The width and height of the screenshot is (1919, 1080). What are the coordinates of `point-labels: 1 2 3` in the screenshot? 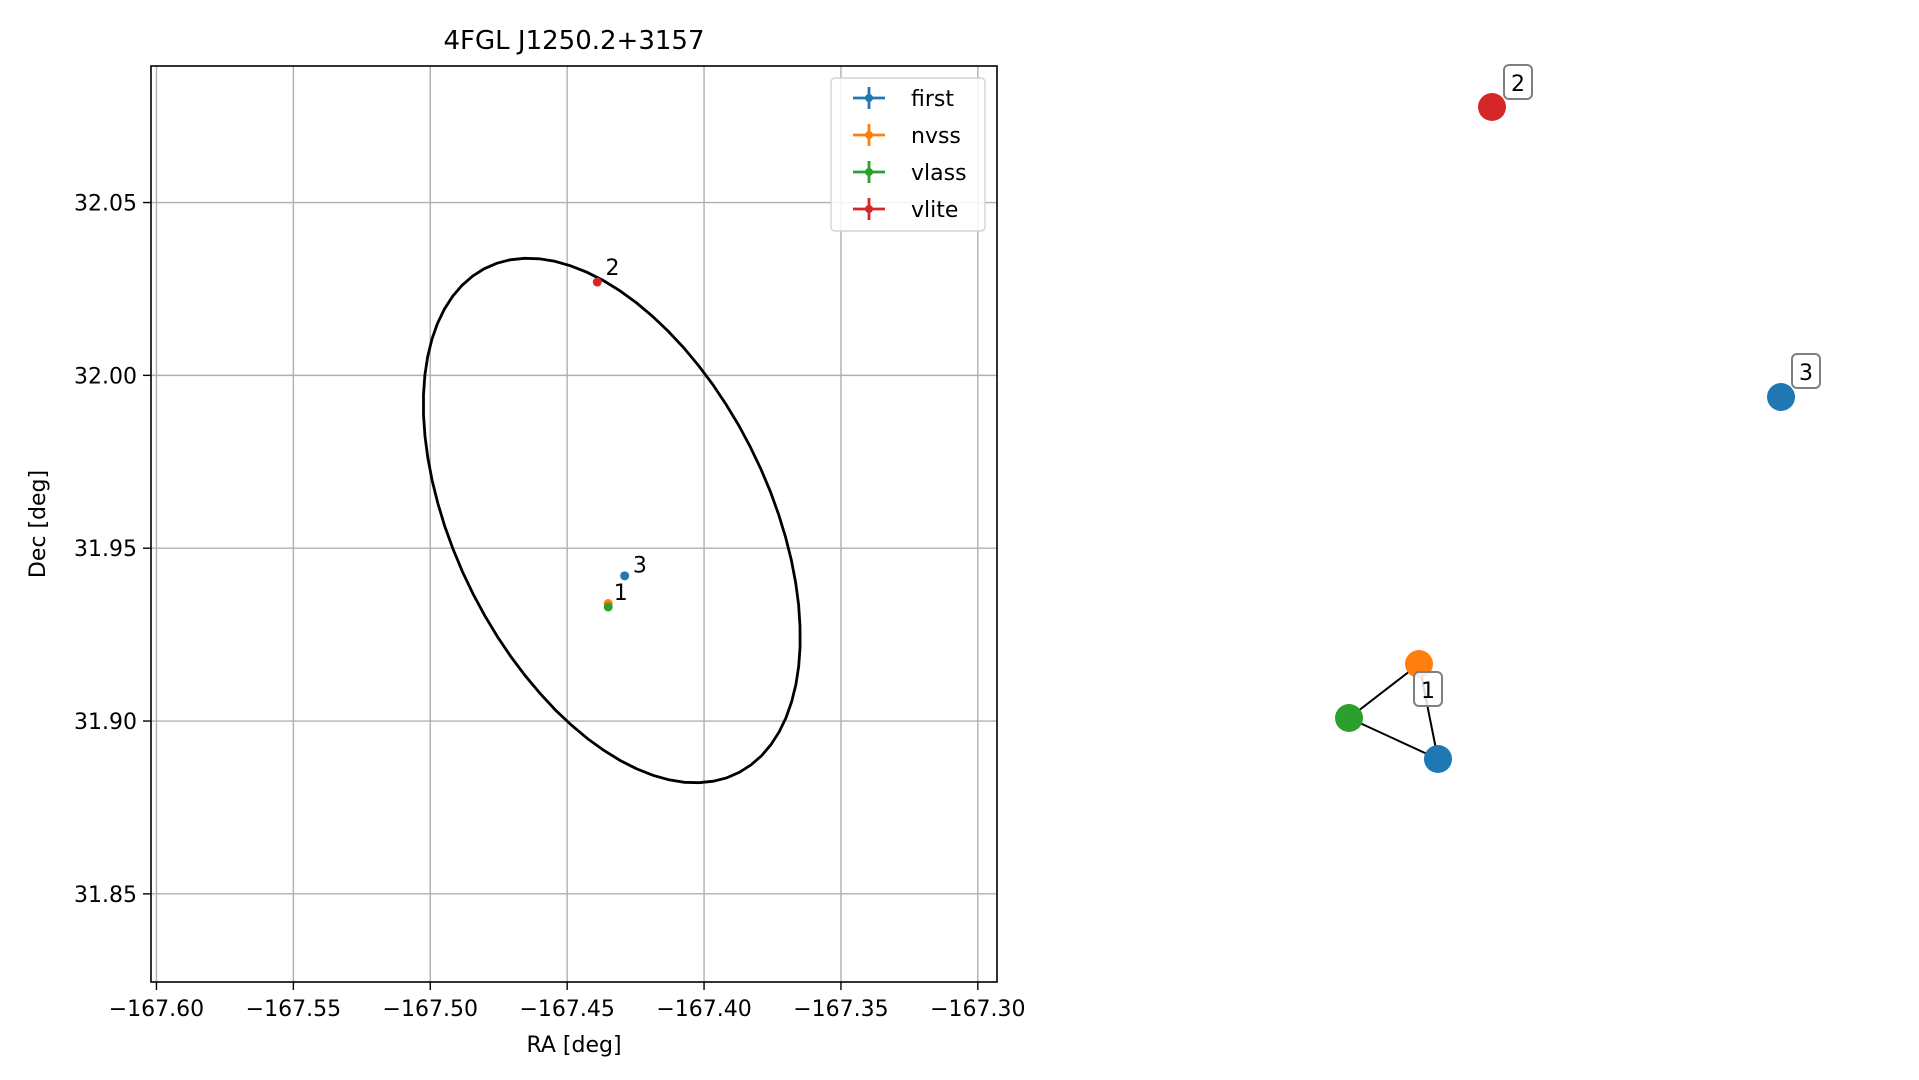 It's located at (625, 431).